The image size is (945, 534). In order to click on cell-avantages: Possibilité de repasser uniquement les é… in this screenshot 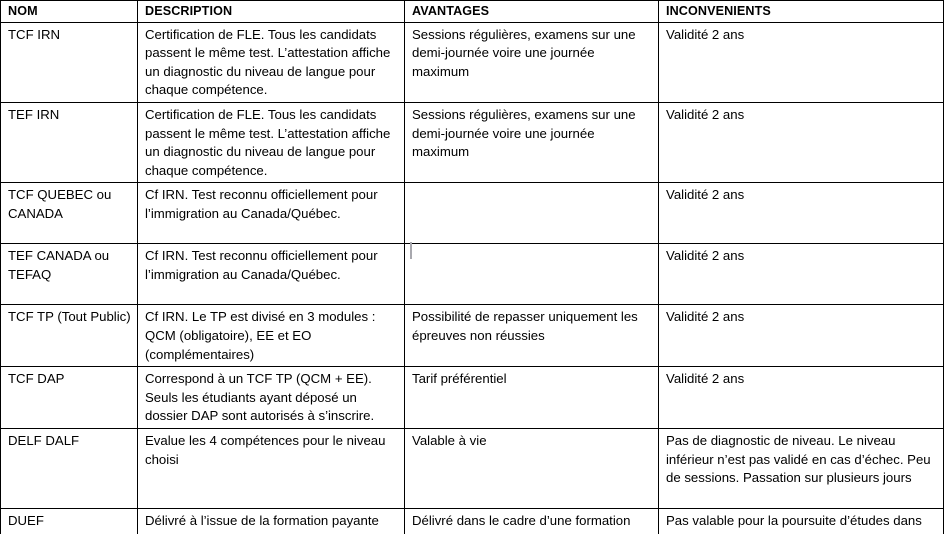, I will do `click(531, 336)`.